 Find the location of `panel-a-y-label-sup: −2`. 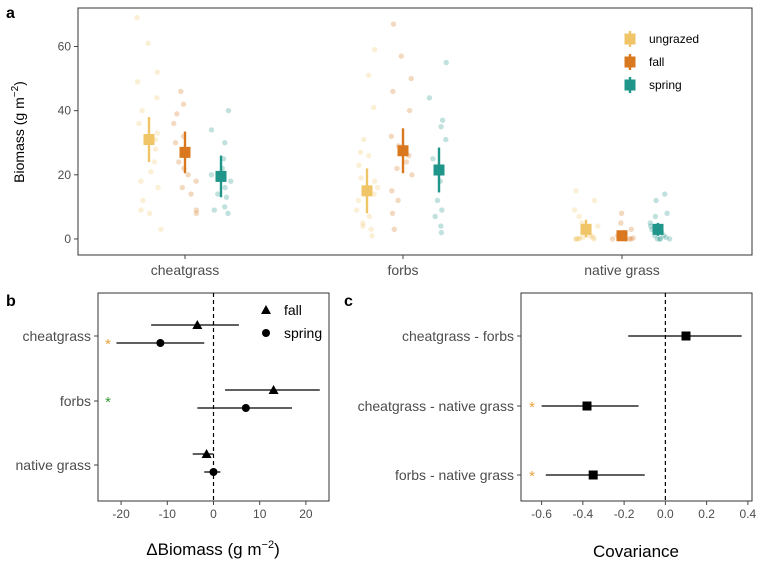

panel-a-y-label-sup: −2 is located at coordinates (15, 91).